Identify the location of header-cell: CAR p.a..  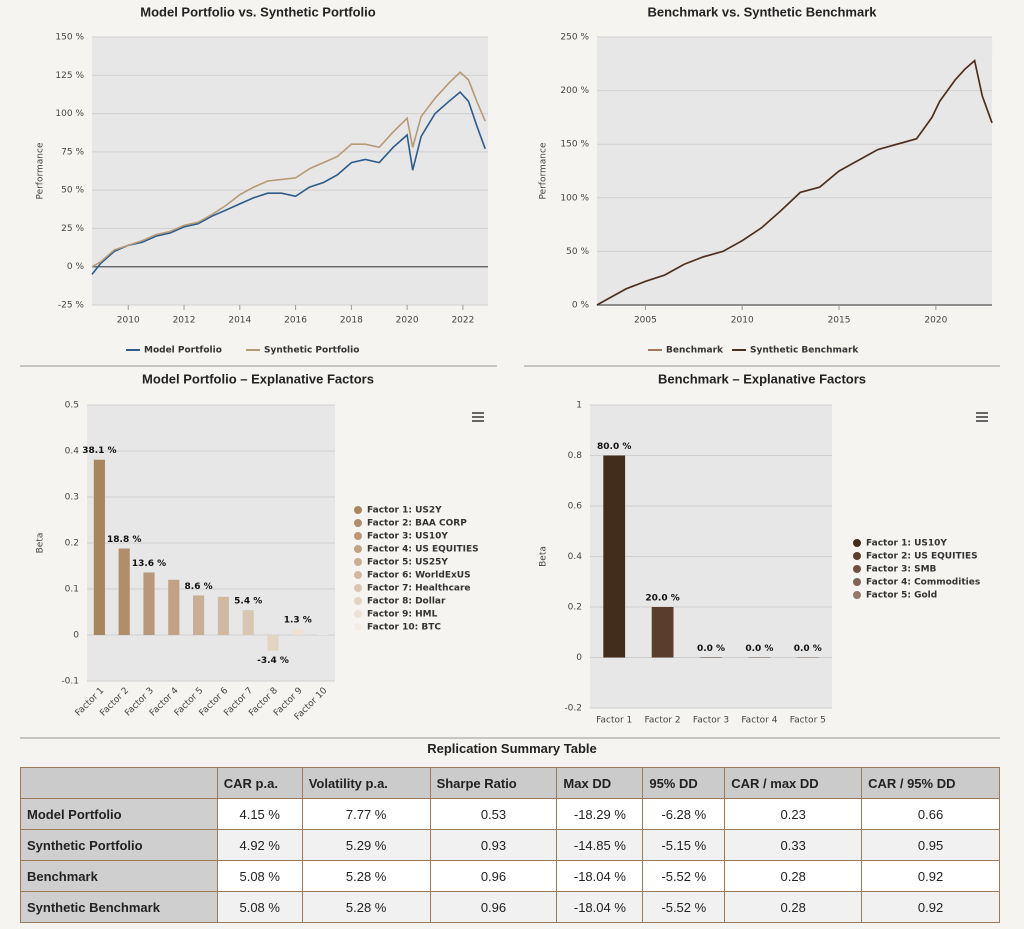
(259, 783).